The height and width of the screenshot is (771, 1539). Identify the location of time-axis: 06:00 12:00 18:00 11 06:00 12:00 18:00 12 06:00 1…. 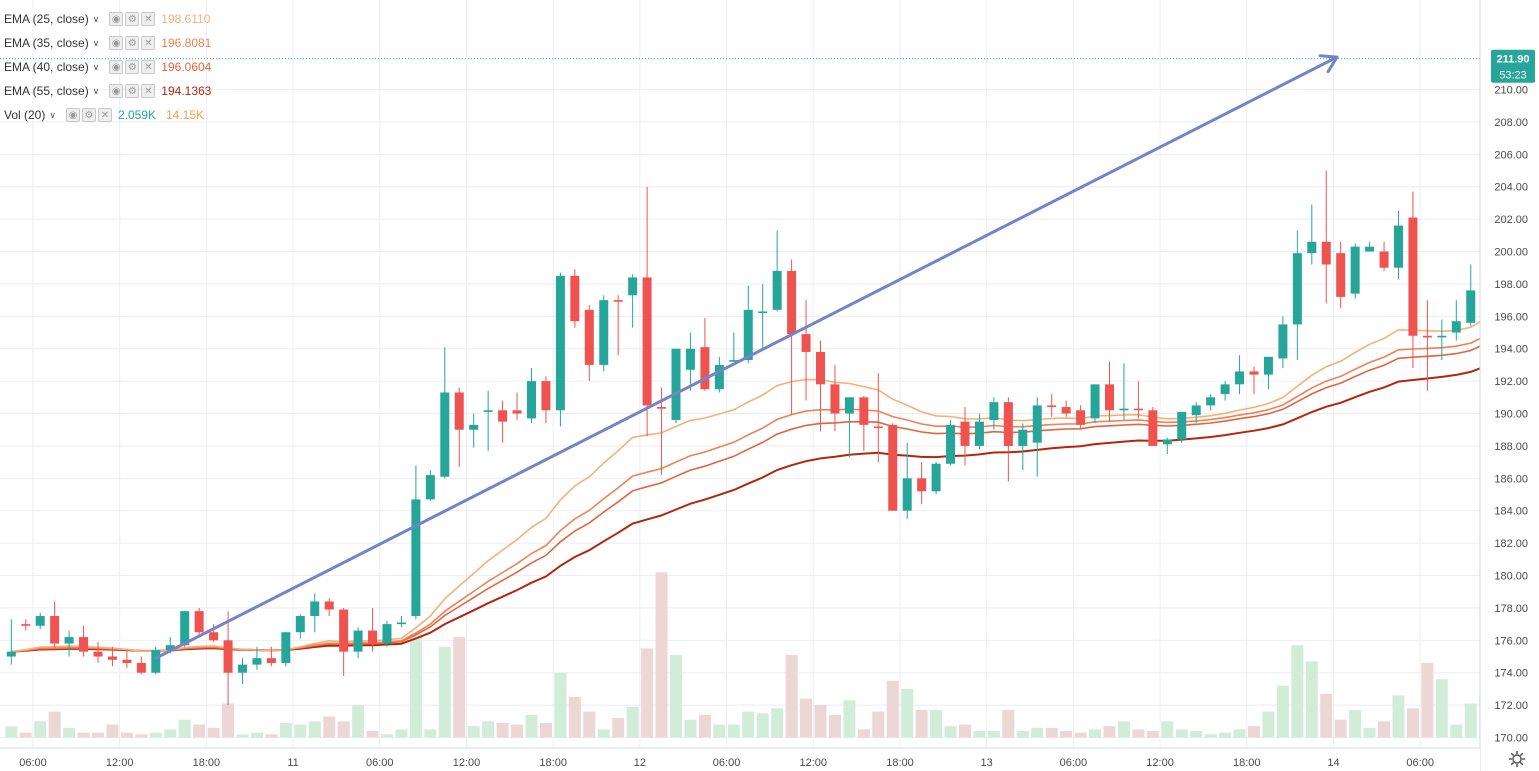
(740, 759).